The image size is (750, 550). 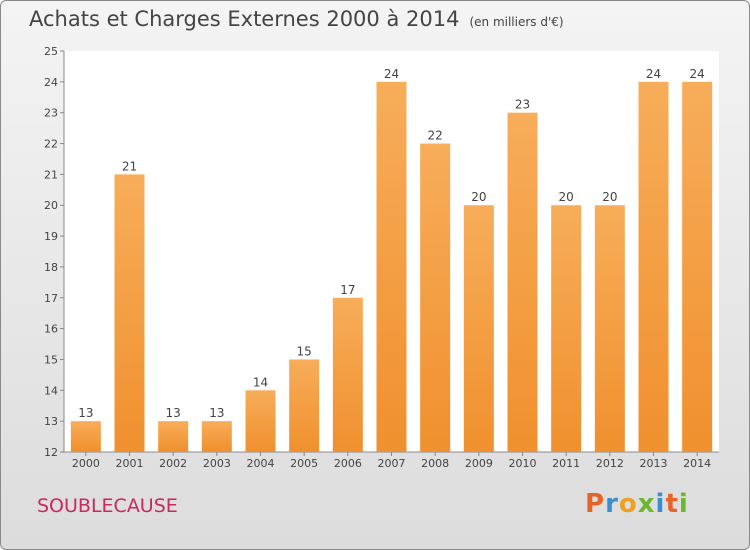 What do you see at coordinates (51, 174) in the screenshot?
I see `y-tick-label: 21` at bounding box center [51, 174].